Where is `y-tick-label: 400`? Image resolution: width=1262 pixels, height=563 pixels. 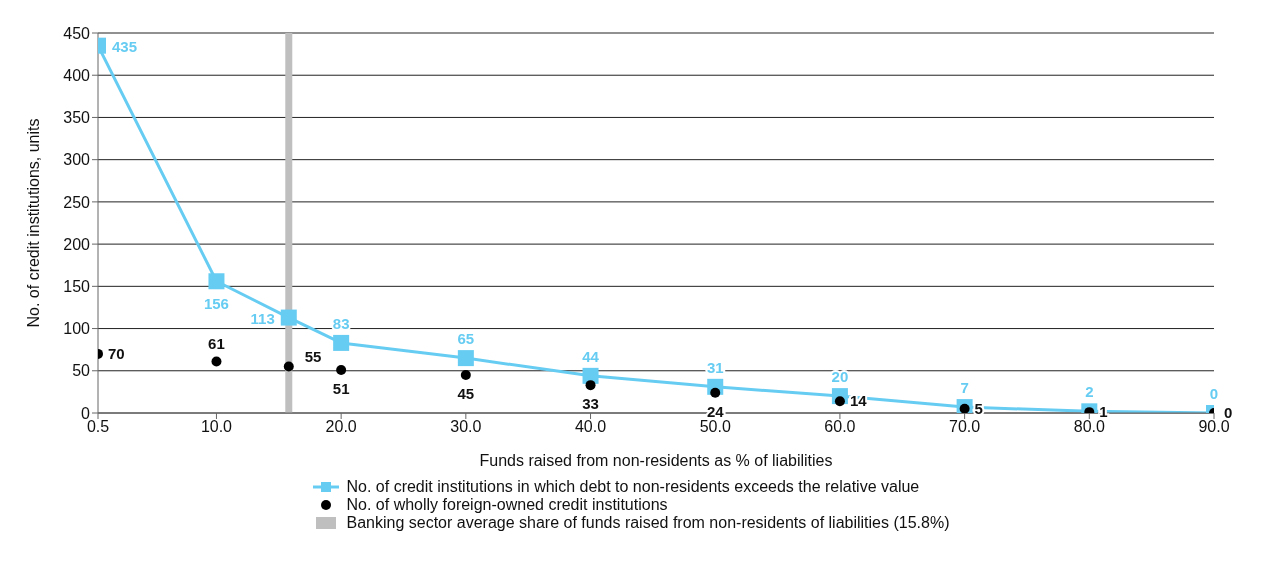 y-tick-label: 400 is located at coordinates (77, 75).